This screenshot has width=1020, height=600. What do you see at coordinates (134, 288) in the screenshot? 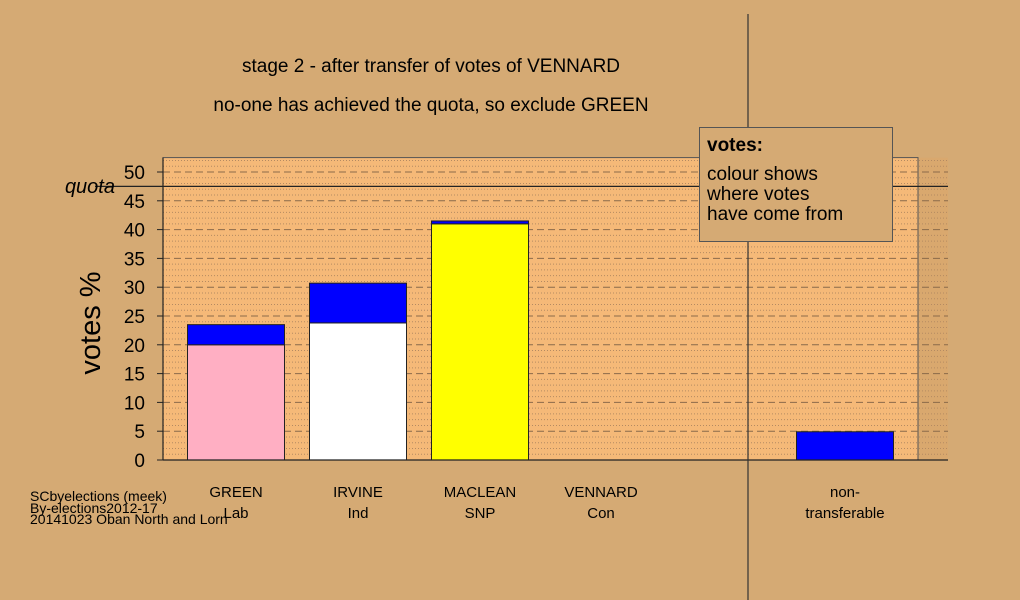
I see `y-tick-label: 30` at bounding box center [134, 288].